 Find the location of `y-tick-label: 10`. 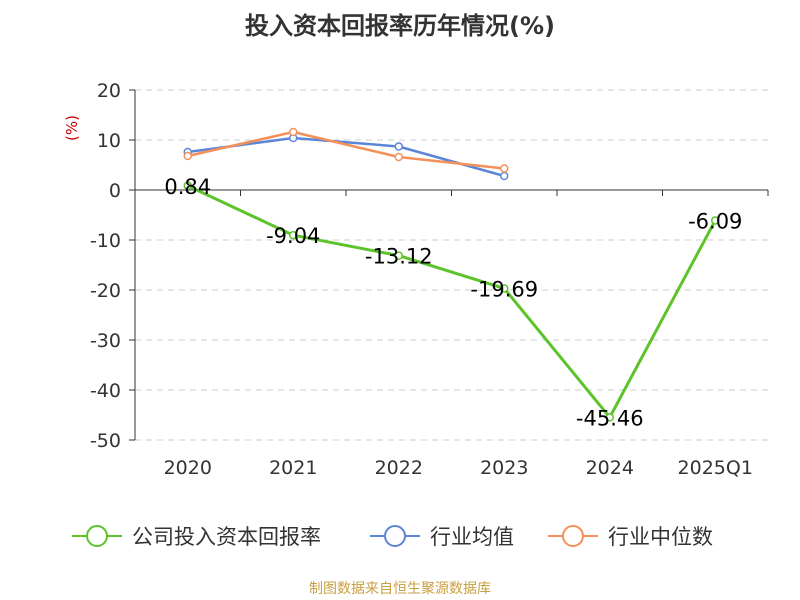

y-tick-label: 10 is located at coordinates (109, 141).